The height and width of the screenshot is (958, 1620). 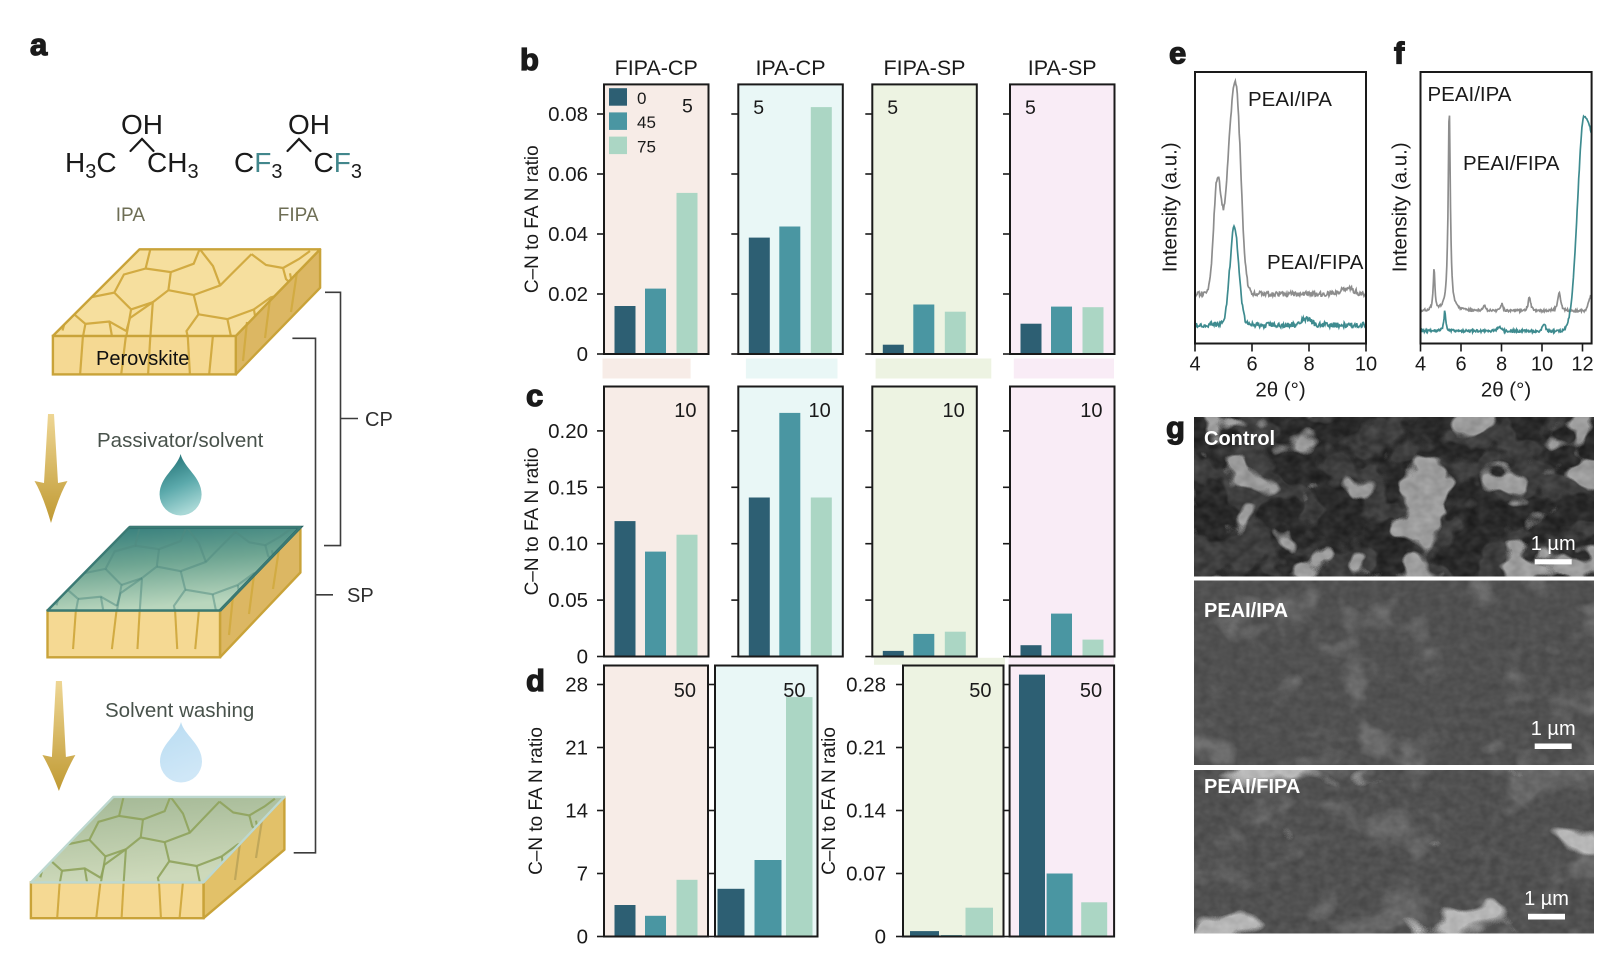 I want to click on svg-text: 0.08, so click(x=568, y=114).